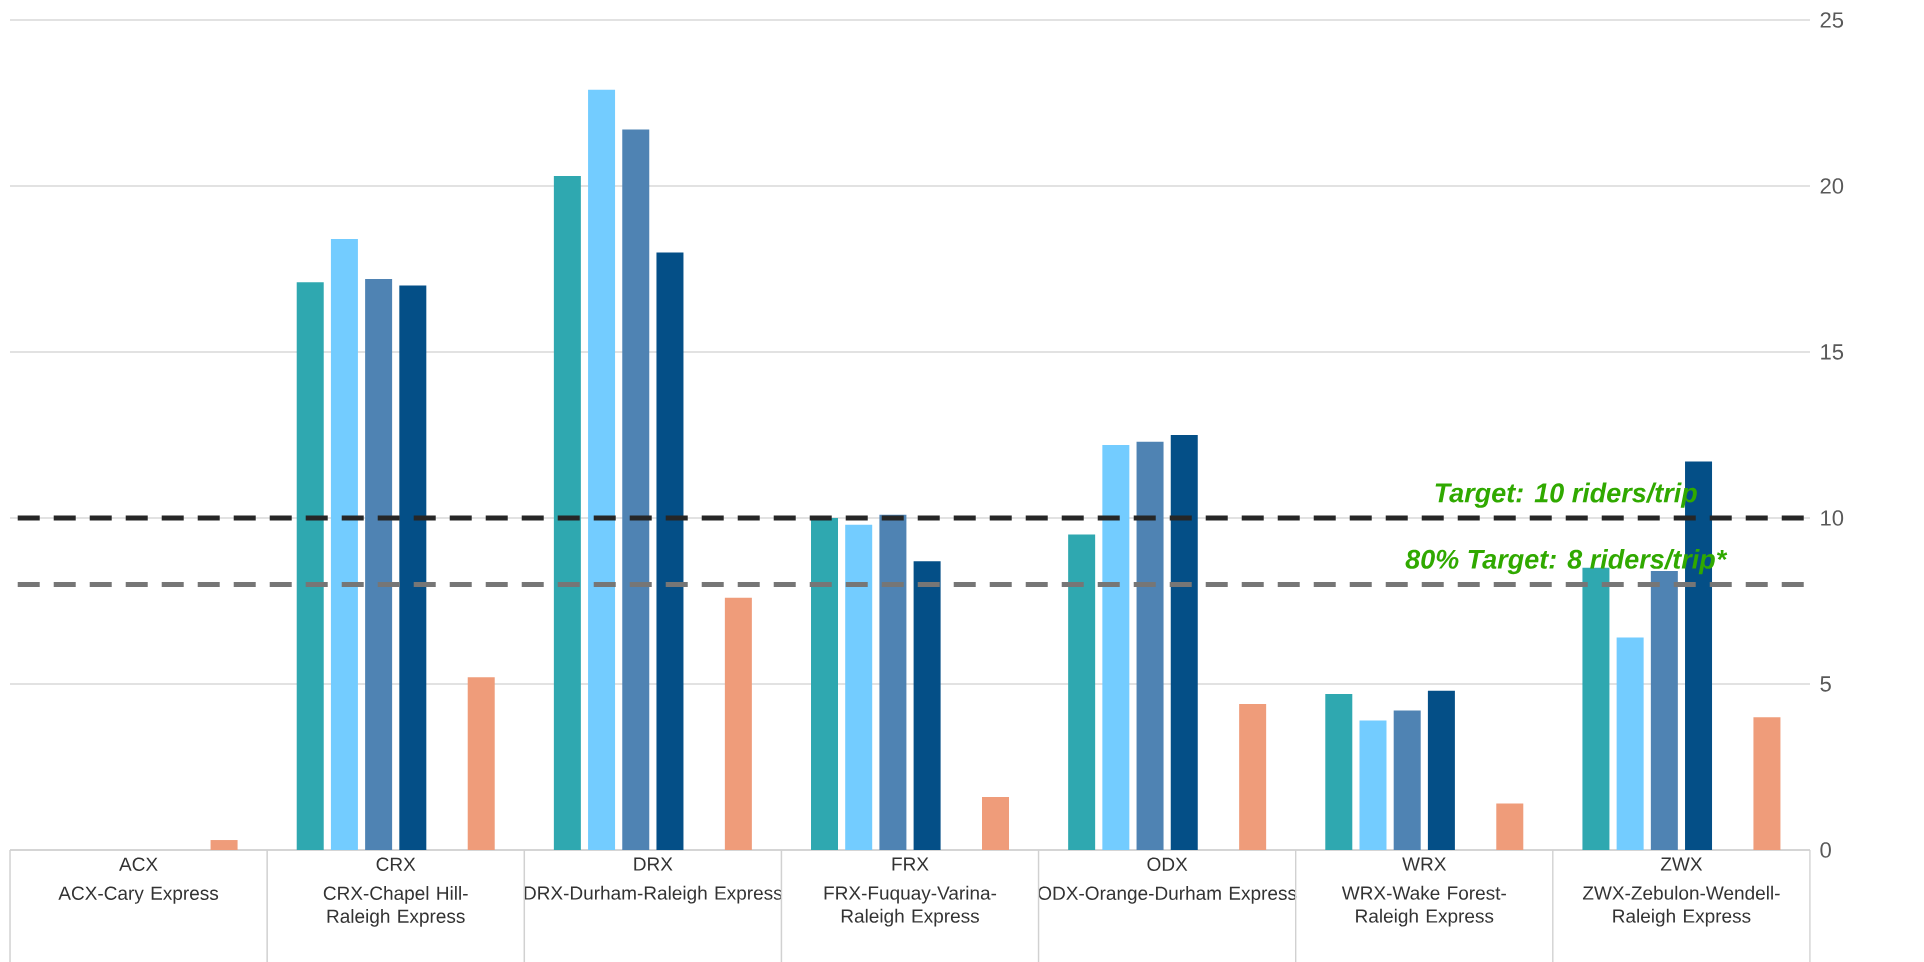  Describe the element at coordinates (138, 895) in the screenshot. I see `x-tick-label: ACX-Cary Express` at that location.